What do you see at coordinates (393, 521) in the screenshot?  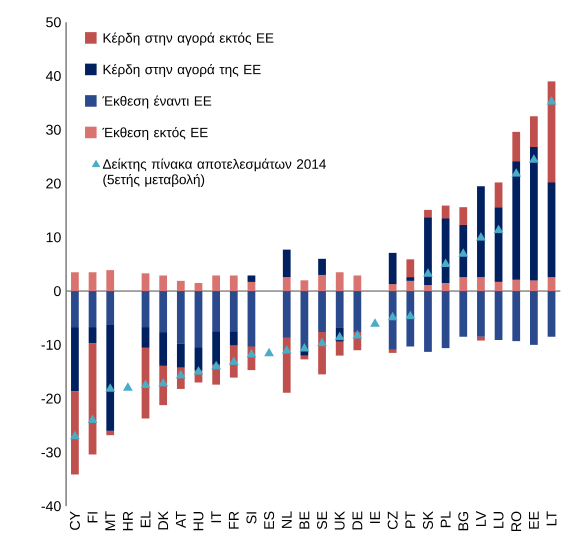 I see `x-tick-label: CZ` at bounding box center [393, 521].